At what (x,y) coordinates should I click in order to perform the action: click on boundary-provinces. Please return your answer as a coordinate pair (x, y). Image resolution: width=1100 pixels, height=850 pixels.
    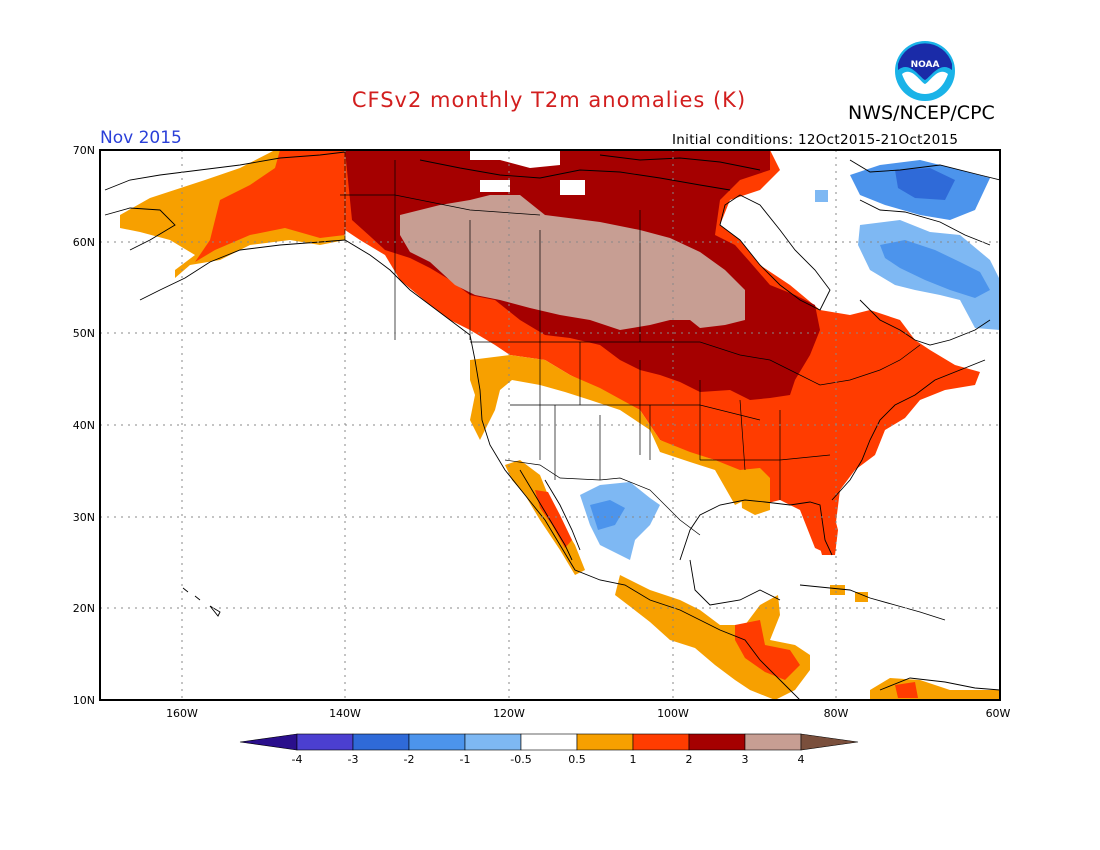
    Looking at the image, I should click on (490, 251).